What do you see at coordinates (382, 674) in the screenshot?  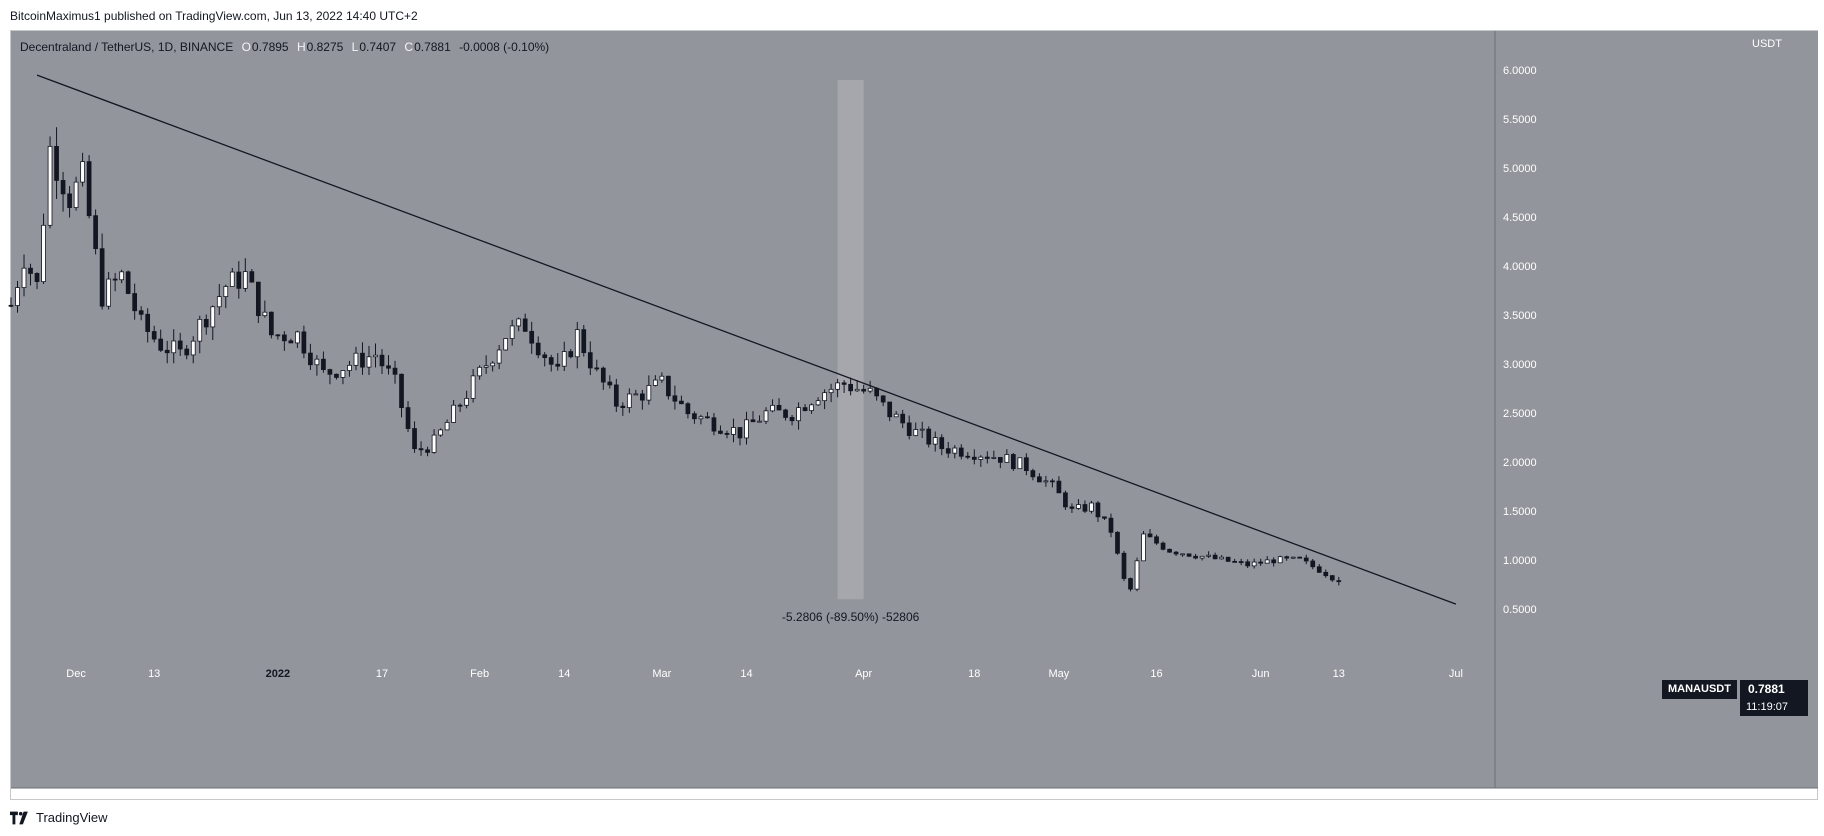 I see `x-tick-label: 17` at bounding box center [382, 674].